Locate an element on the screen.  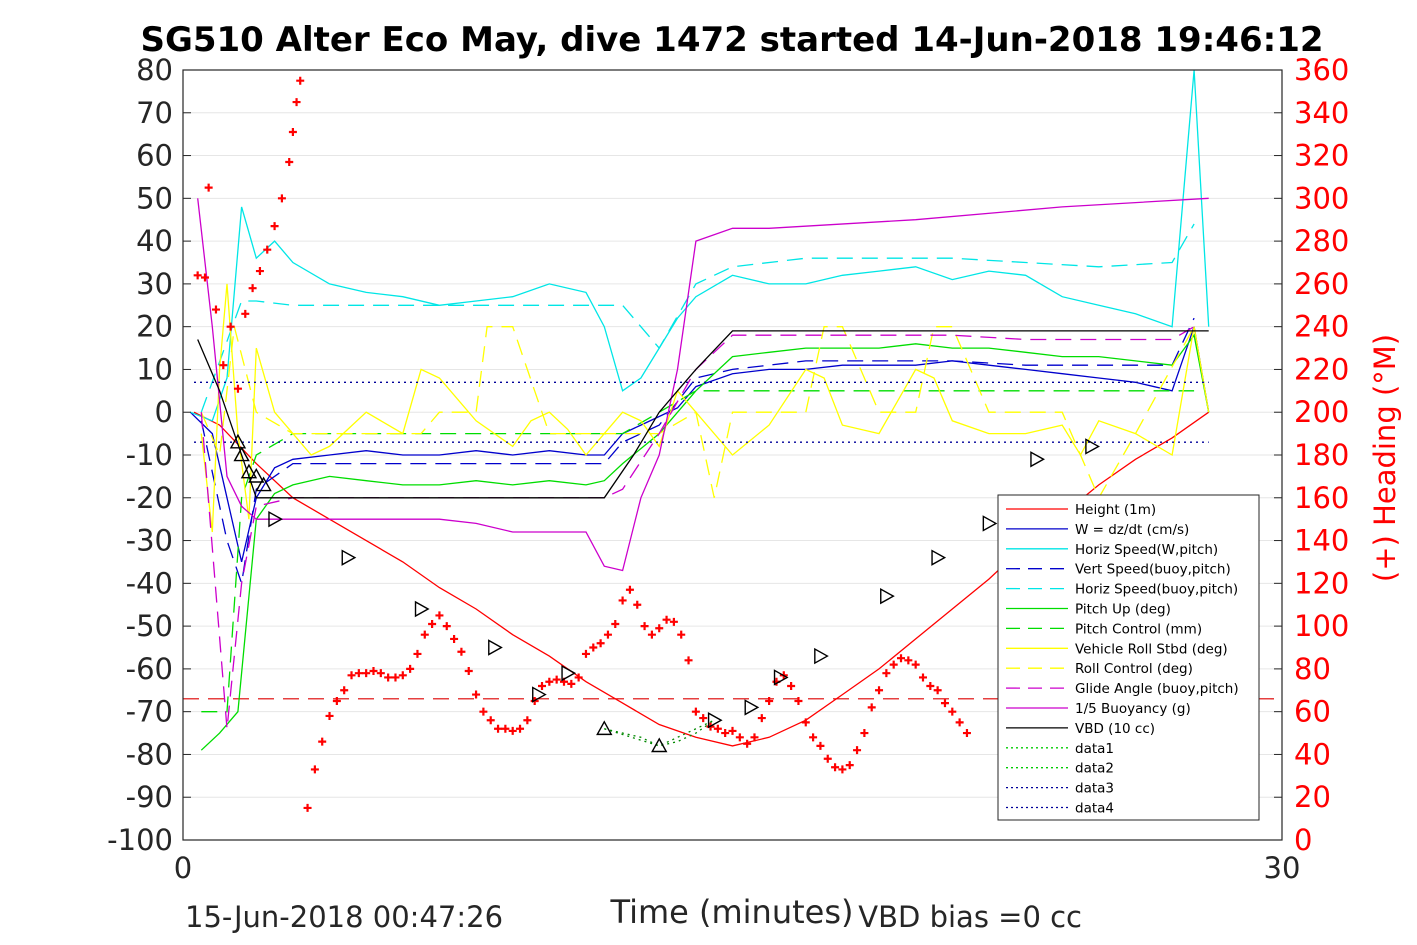
right-tick-label: 220 is located at coordinates (1321, 369).